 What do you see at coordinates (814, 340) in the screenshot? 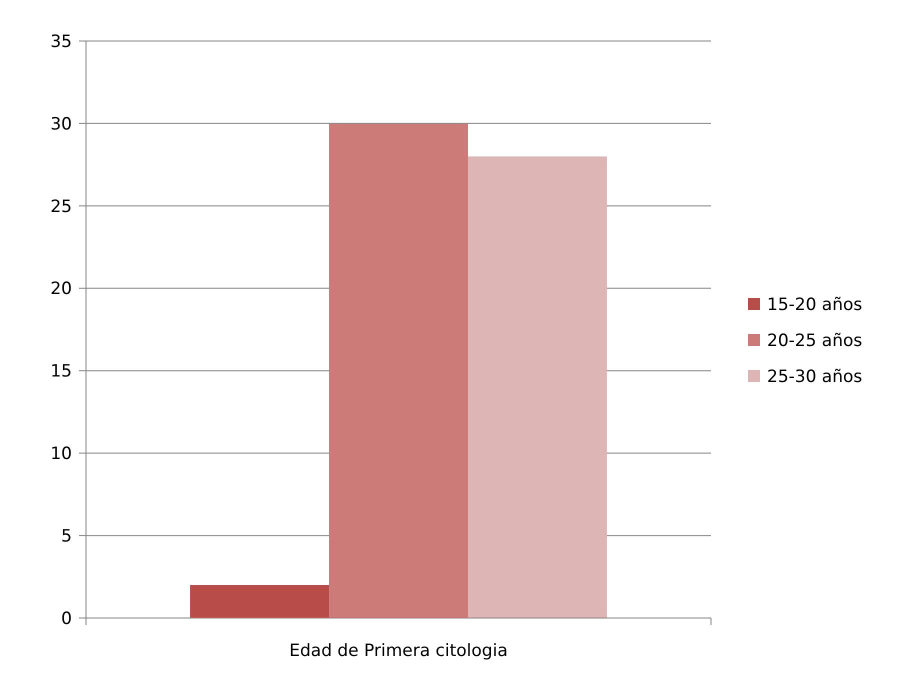
I see `legend-label: 20-25 años` at bounding box center [814, 340].